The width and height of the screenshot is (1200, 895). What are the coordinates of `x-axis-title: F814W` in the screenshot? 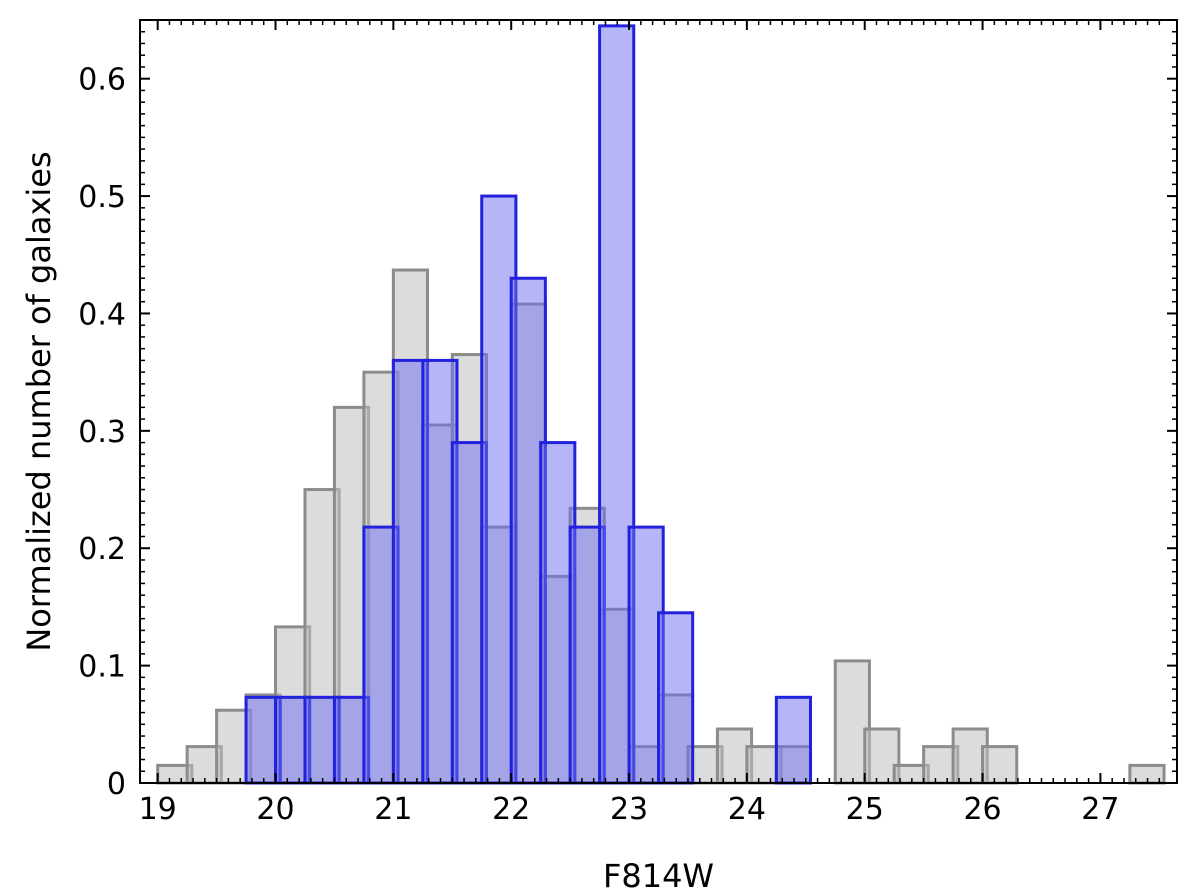 It's located at (658, 876).